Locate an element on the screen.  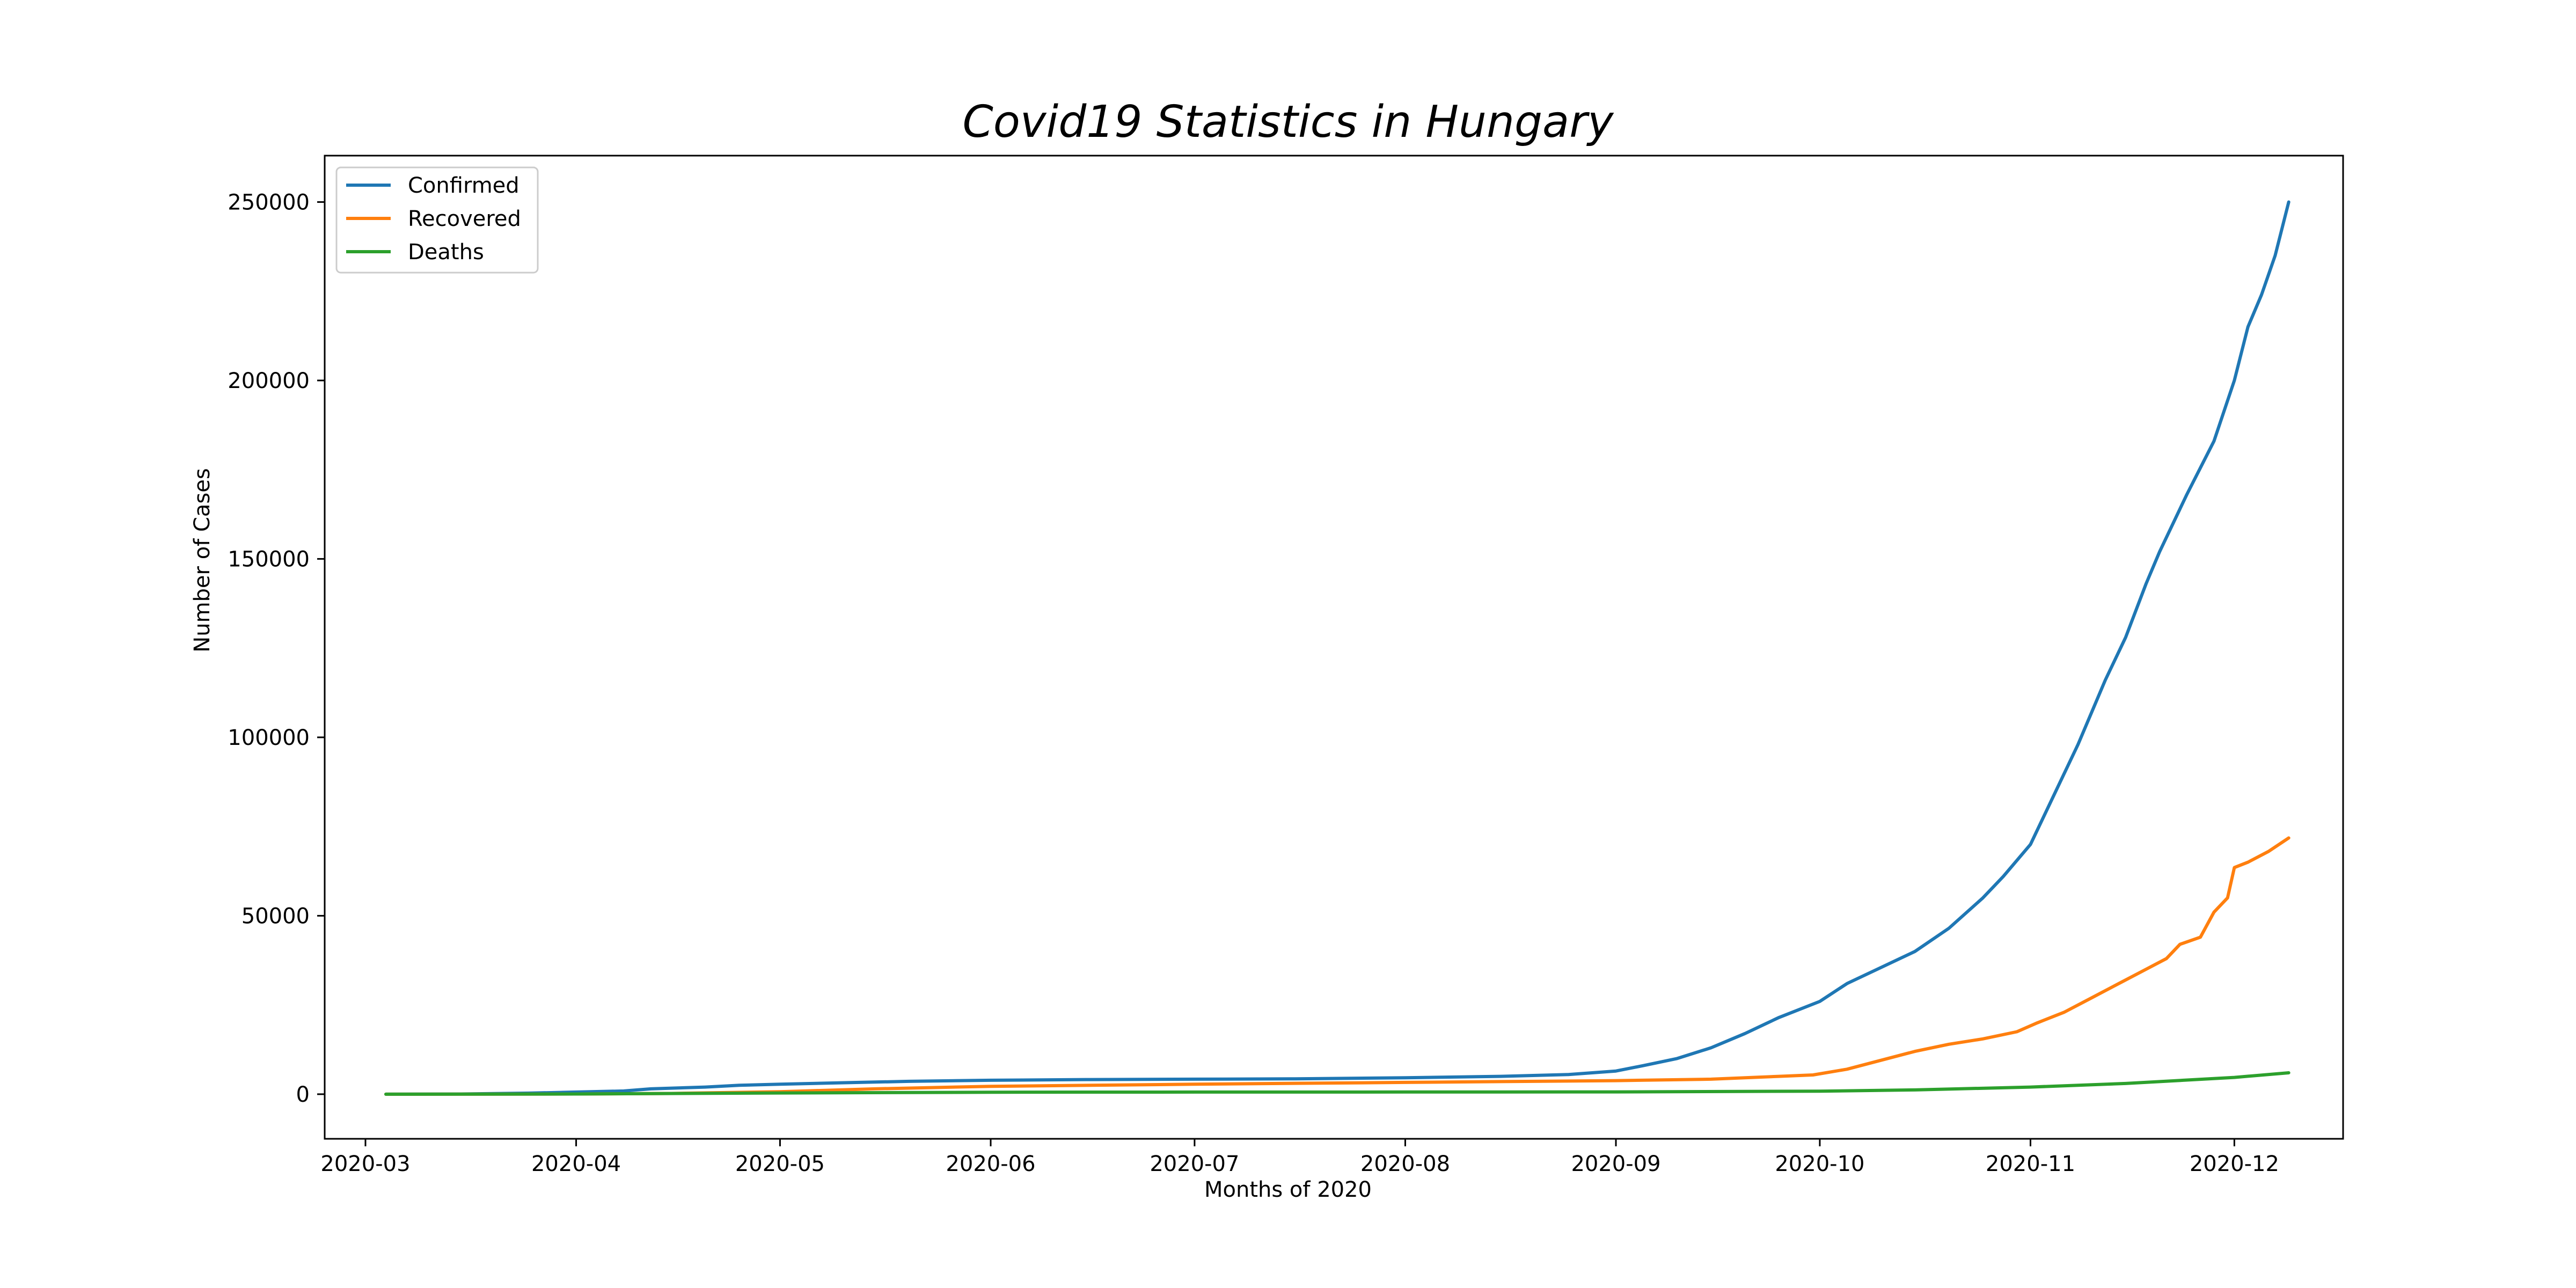
legend-label-recovered: Recovered is located at coordinates (464, 219).